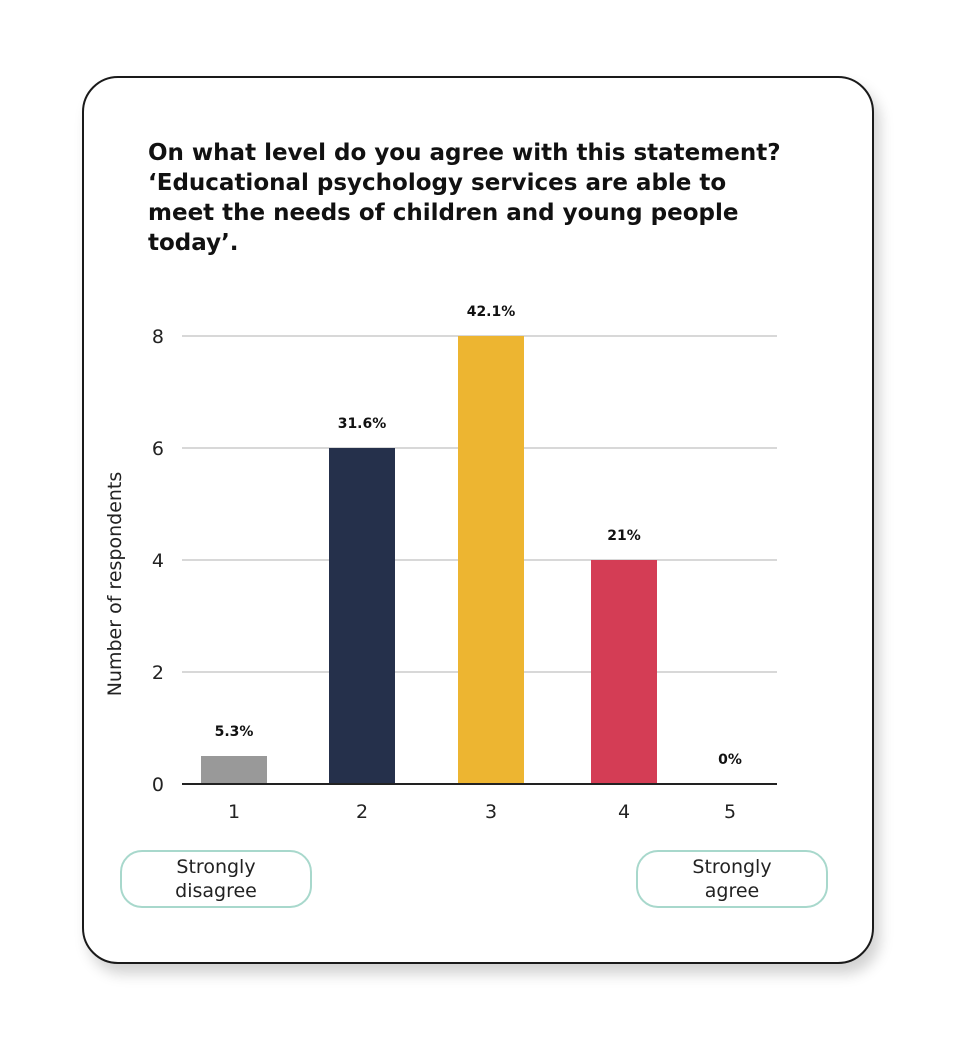  What do you see at coordinates (115, 584) in the screenshot?
I see `y-axis-label: Number of respondents` at bounding box center [115, 584].